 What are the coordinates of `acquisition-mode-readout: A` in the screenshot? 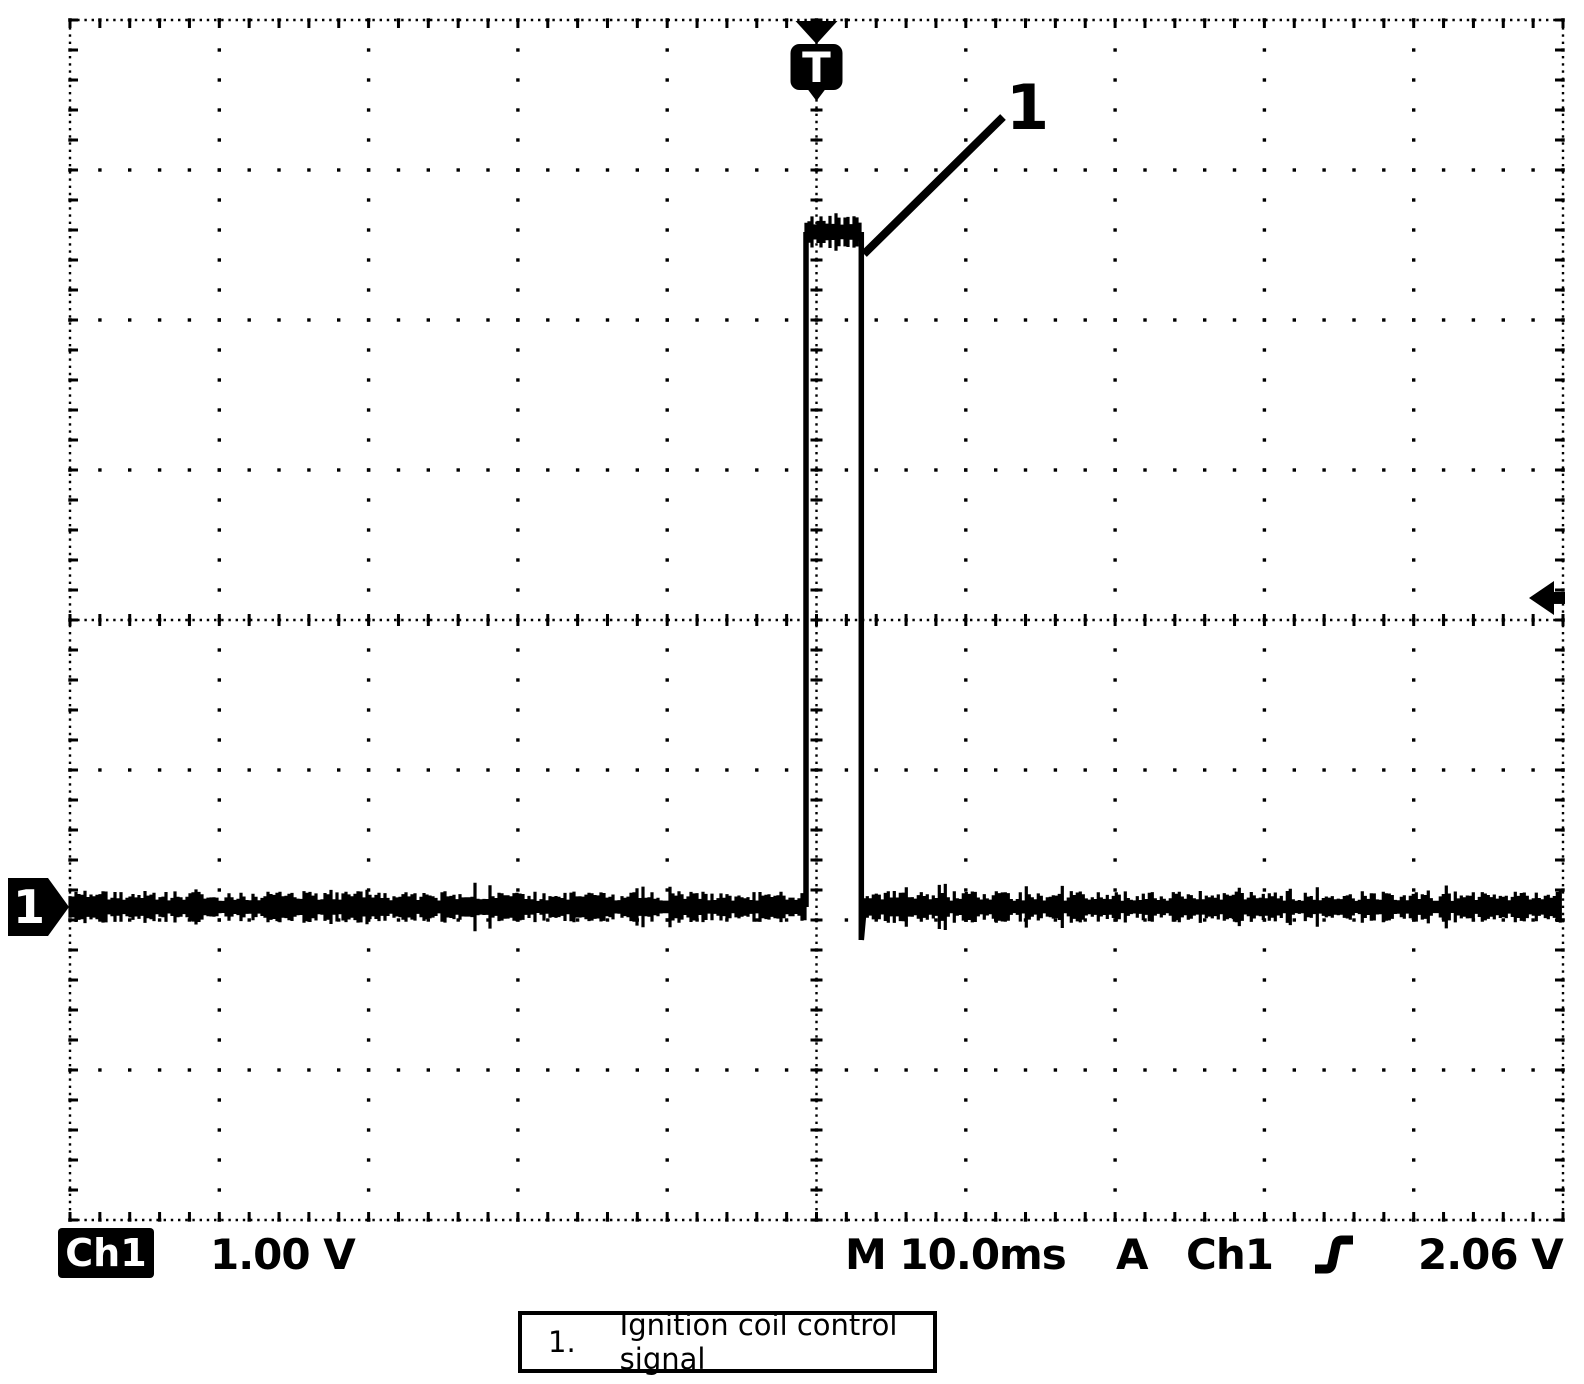 It's located at (1132, 1254).